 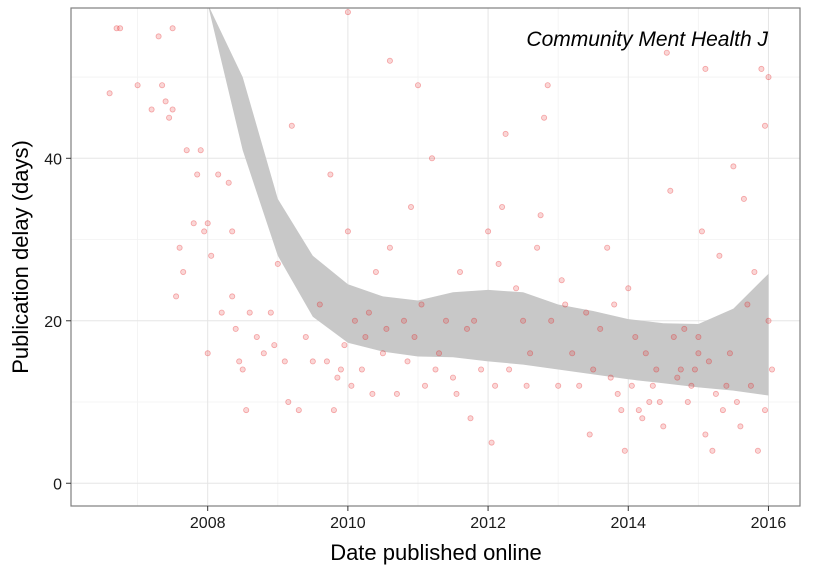 What do you see at coordinates (488, 523) in the screenshot?
I see `x-tick-label: 2012` at bounding box center [488, 523].